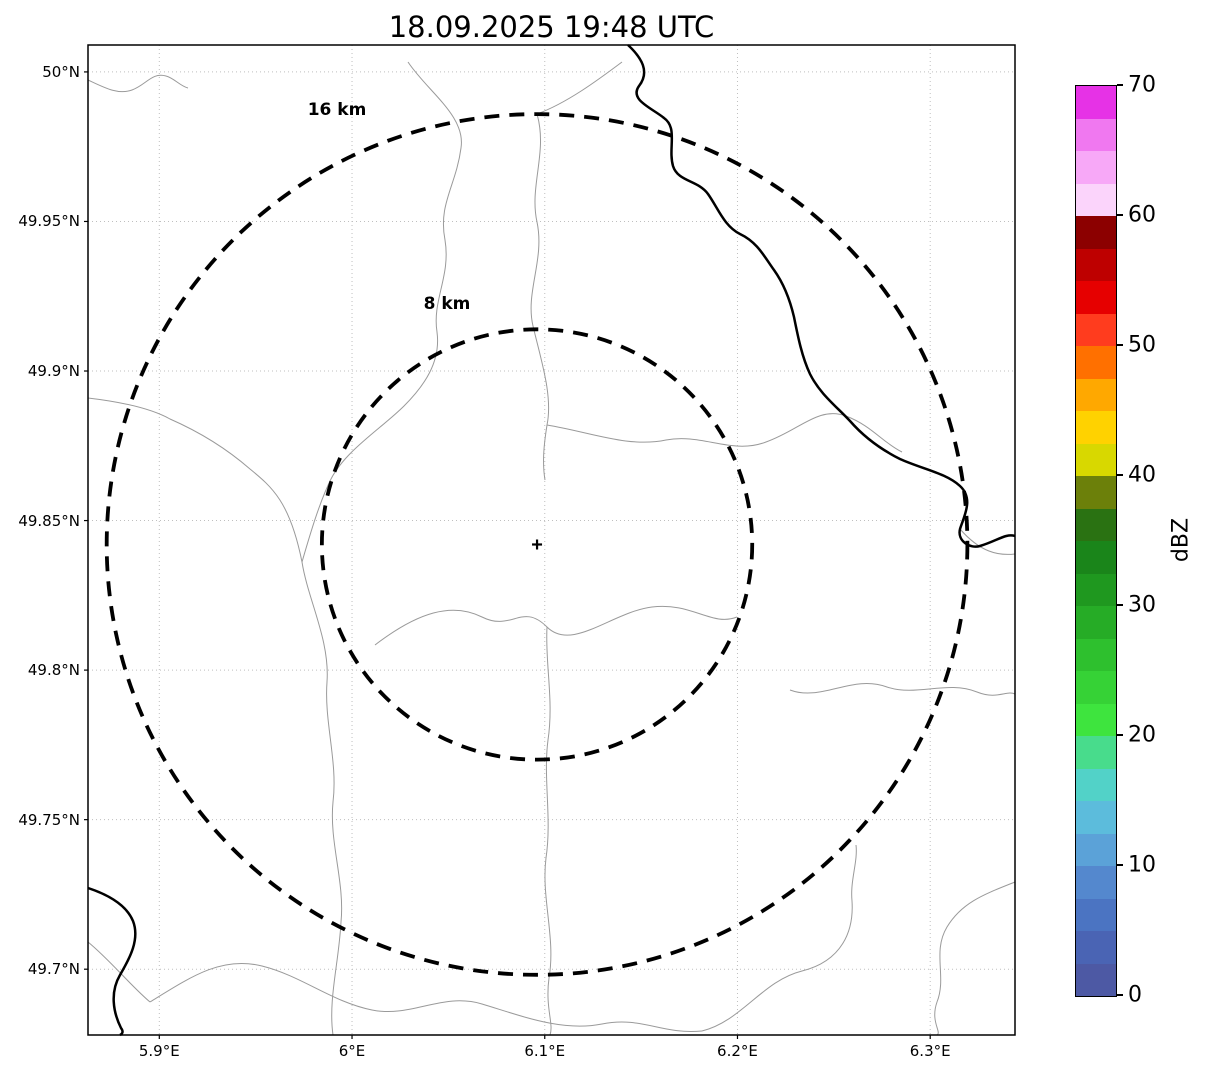 The width and height of the screenshot is (1207, 1069). Describe the element at coordinates (53, 670) in the screenshot. I see `y-tick-label: 49.8°N` at that location.